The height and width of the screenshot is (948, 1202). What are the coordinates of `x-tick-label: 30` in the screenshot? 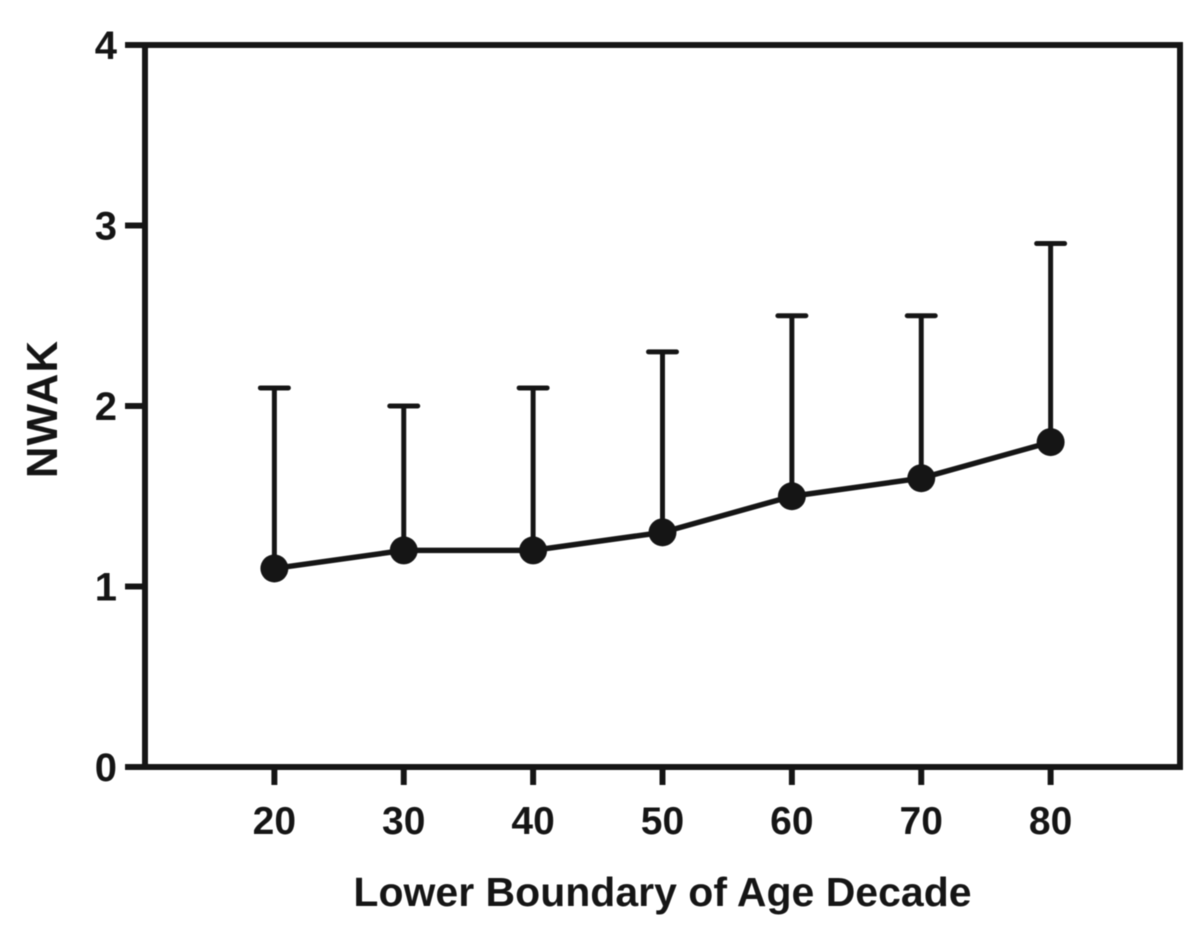 It's located at (403, 821).